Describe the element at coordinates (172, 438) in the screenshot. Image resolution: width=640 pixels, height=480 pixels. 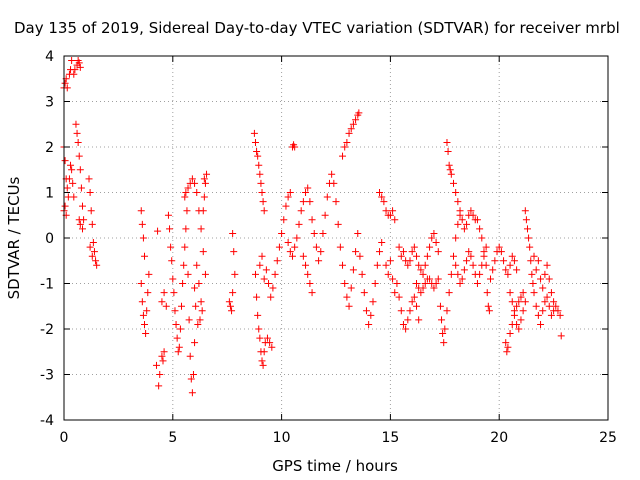
I see `x-tick-label: 5` at that location.